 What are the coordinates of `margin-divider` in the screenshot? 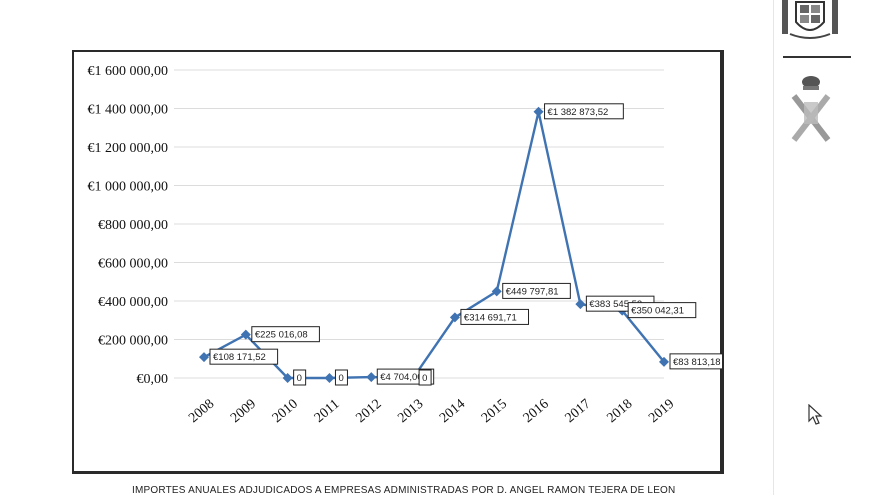 It's located at (773, 247).